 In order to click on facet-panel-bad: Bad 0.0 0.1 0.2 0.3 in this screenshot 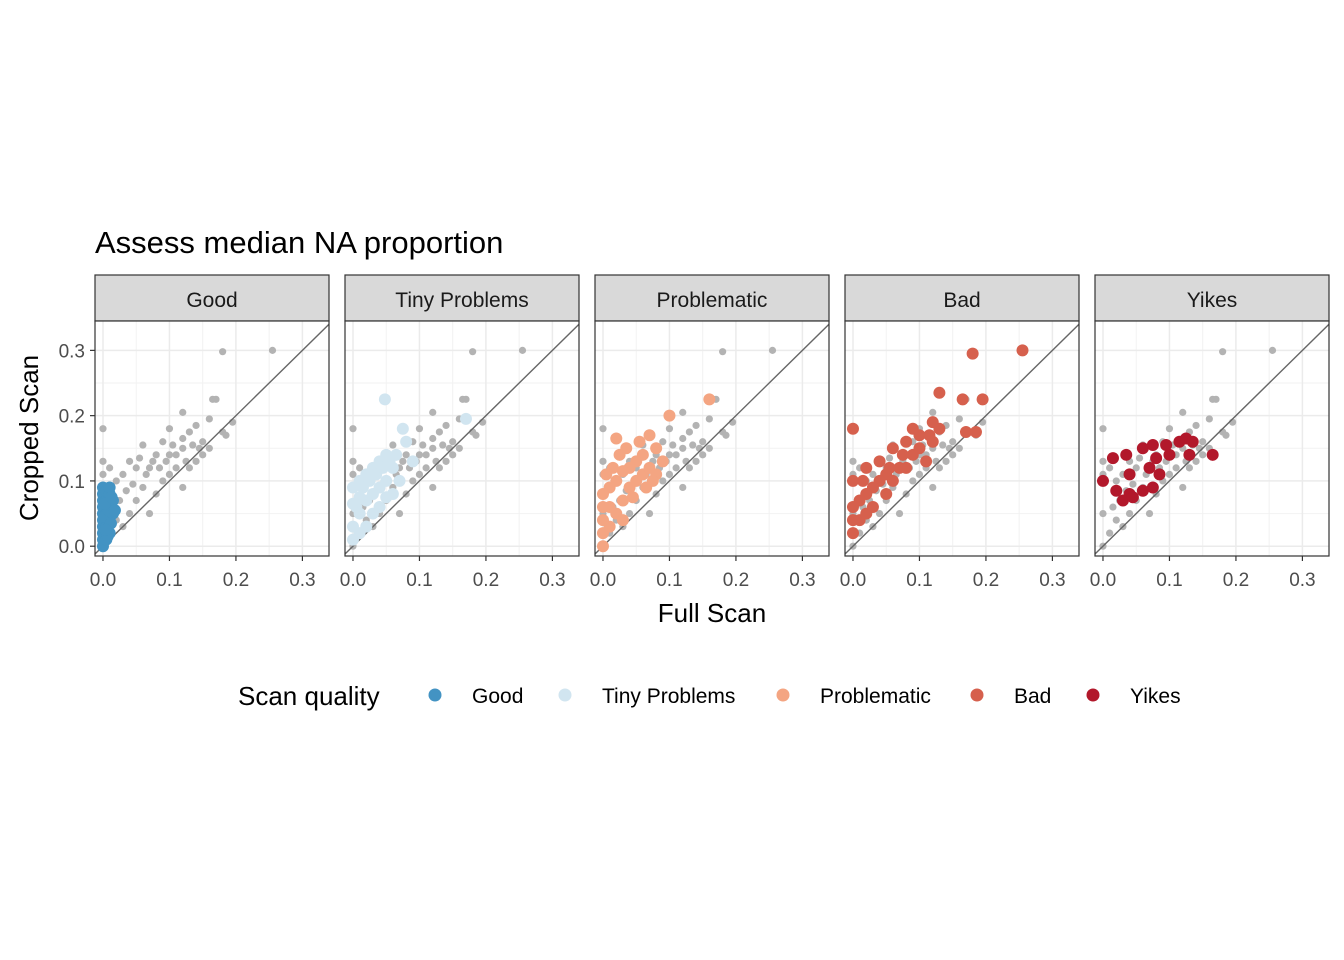, I will do `click(960, 432)`.